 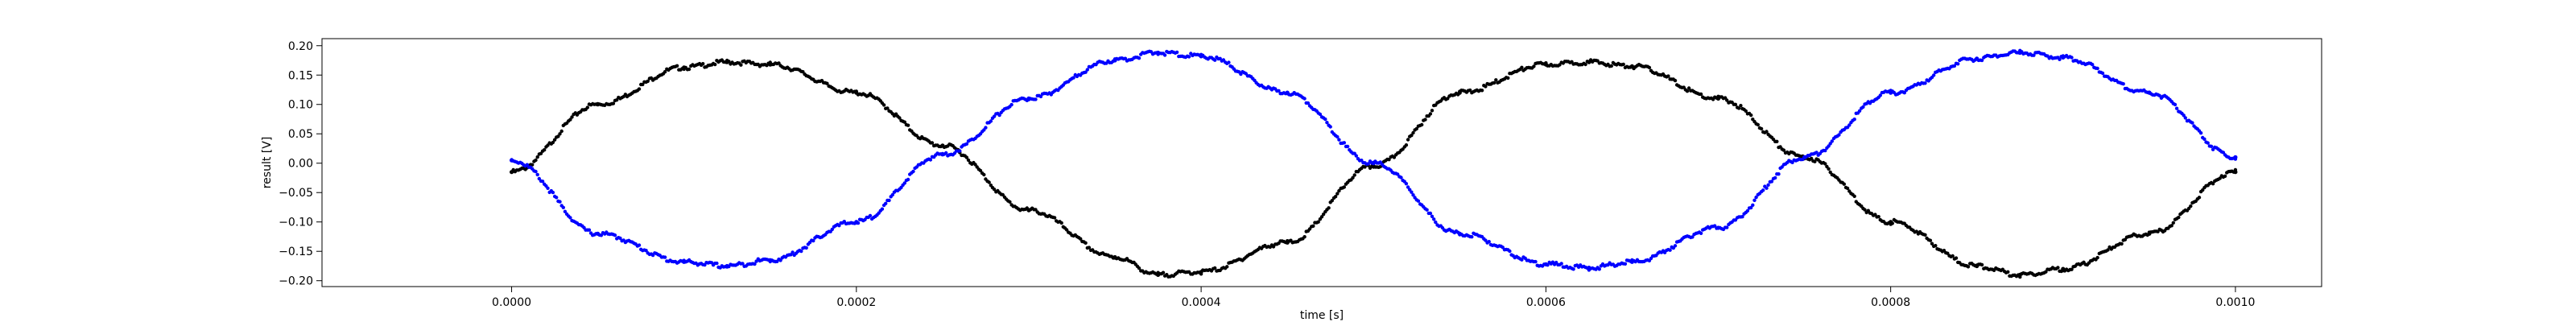 What do you see at coordinates (296, 193) in the screenshot?
I see `y-tick-label: −0.05` at bounding box center [296, 193].